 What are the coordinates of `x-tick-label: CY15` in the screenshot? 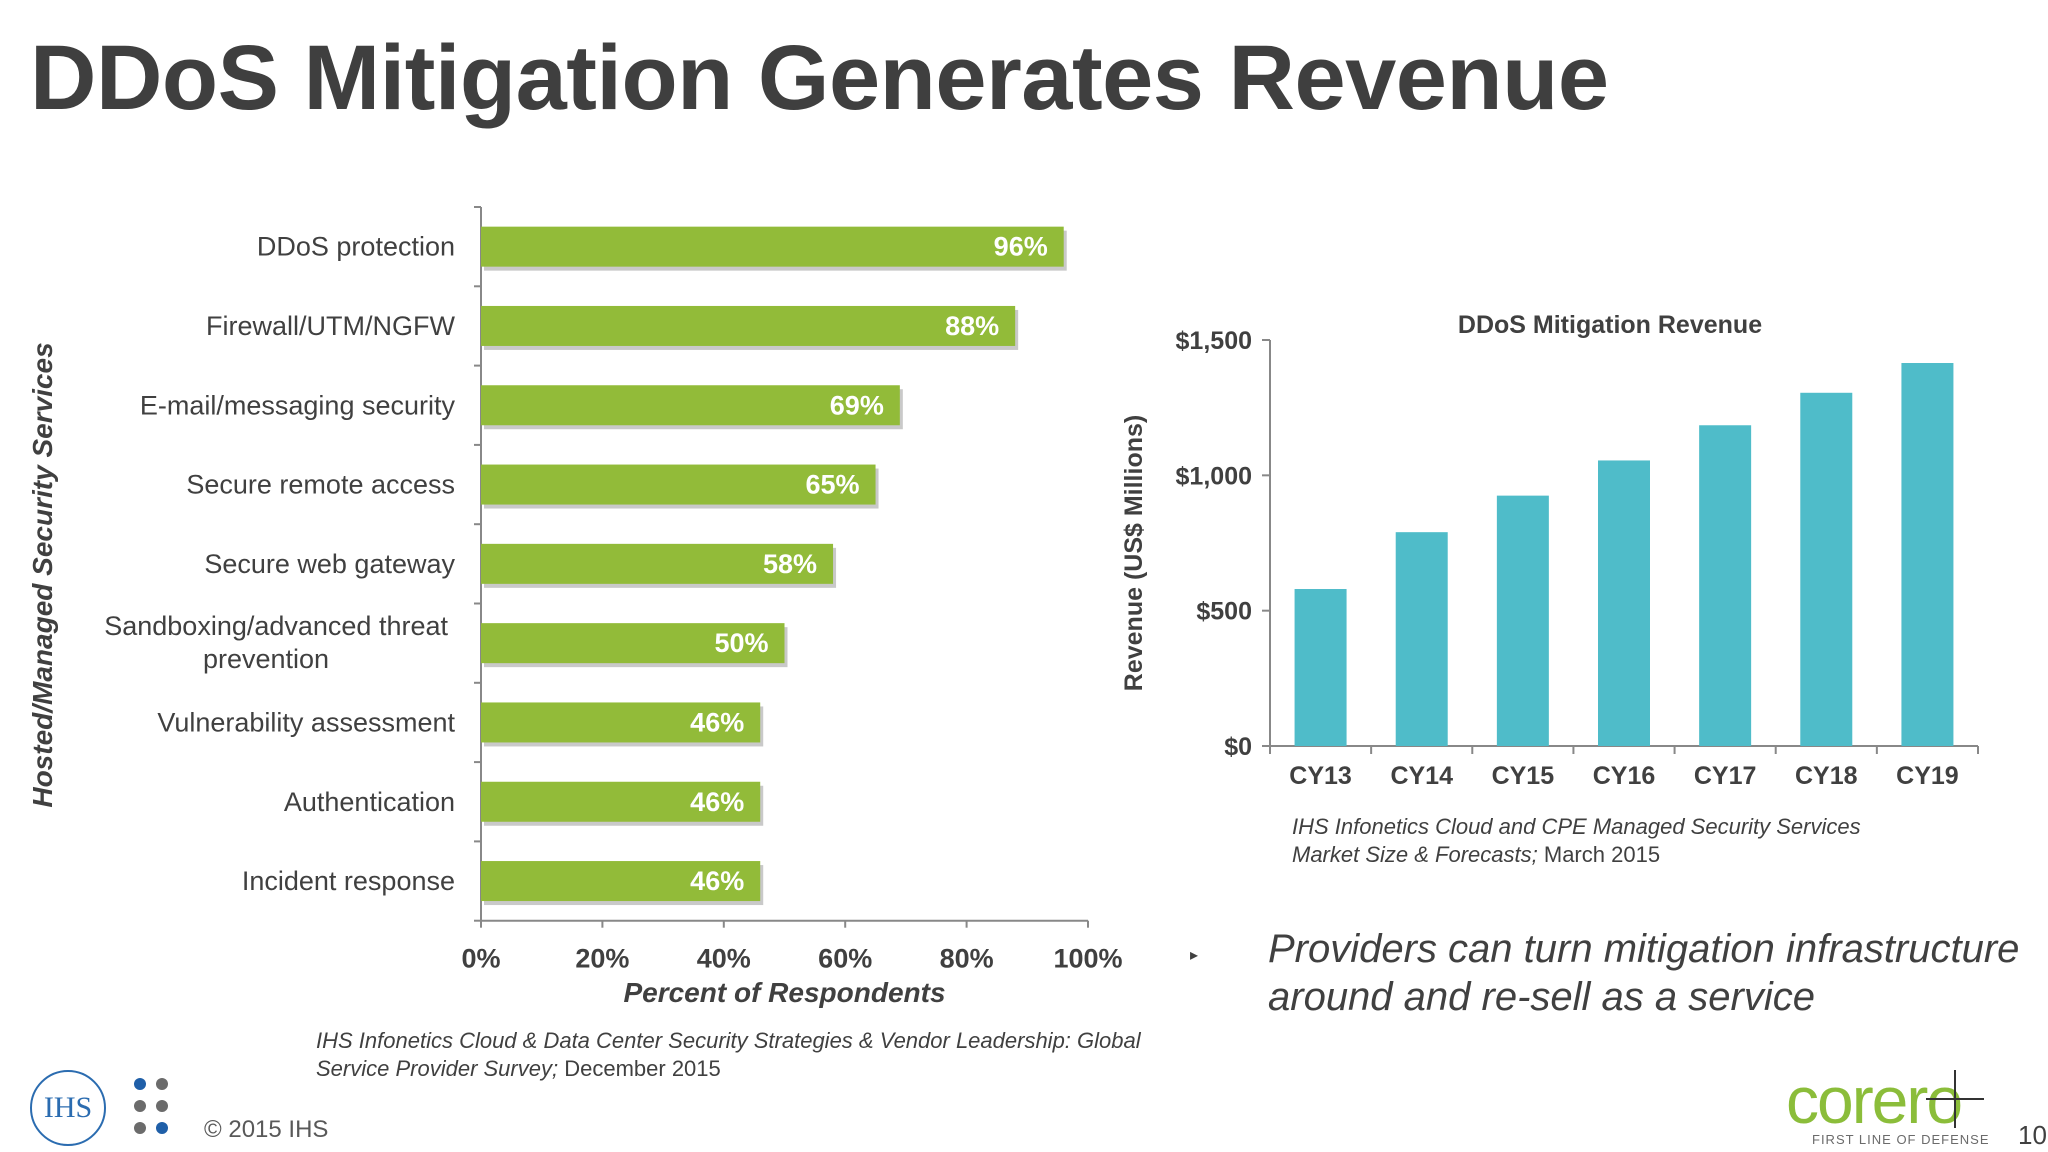 It's located at (1523, 776).